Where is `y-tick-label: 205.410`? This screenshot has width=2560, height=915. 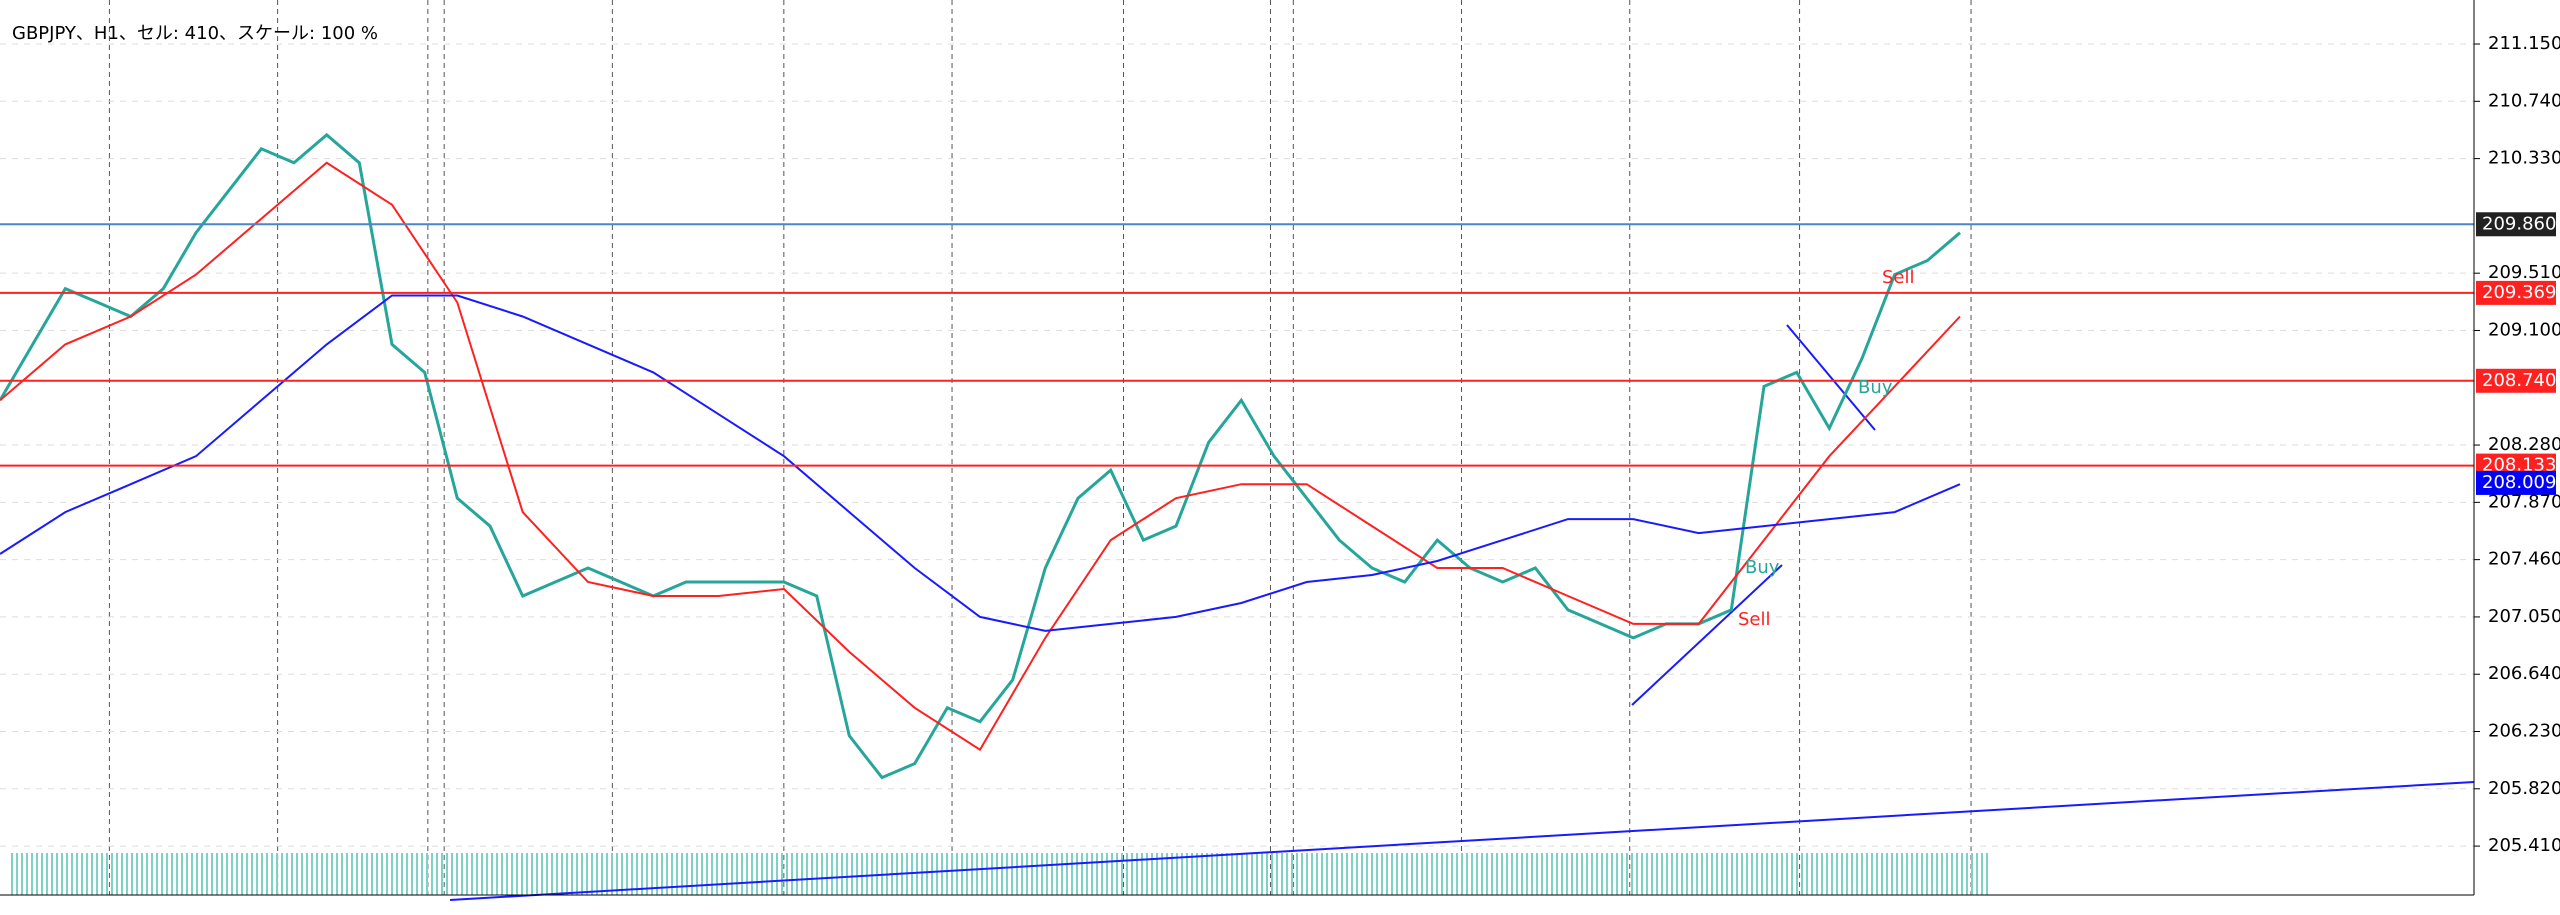
y-tick-label: 205.410 is located at coordinates (2524, 845).